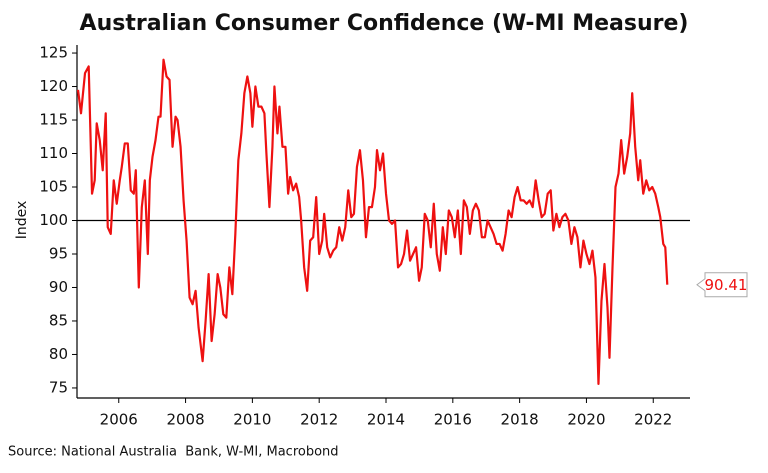 This screenshot has width=768, height=473. What do you see at coordinates (319, 420) in the screenshot?
I see `x-tick-label: 2012` at bounding box center [319, 420].